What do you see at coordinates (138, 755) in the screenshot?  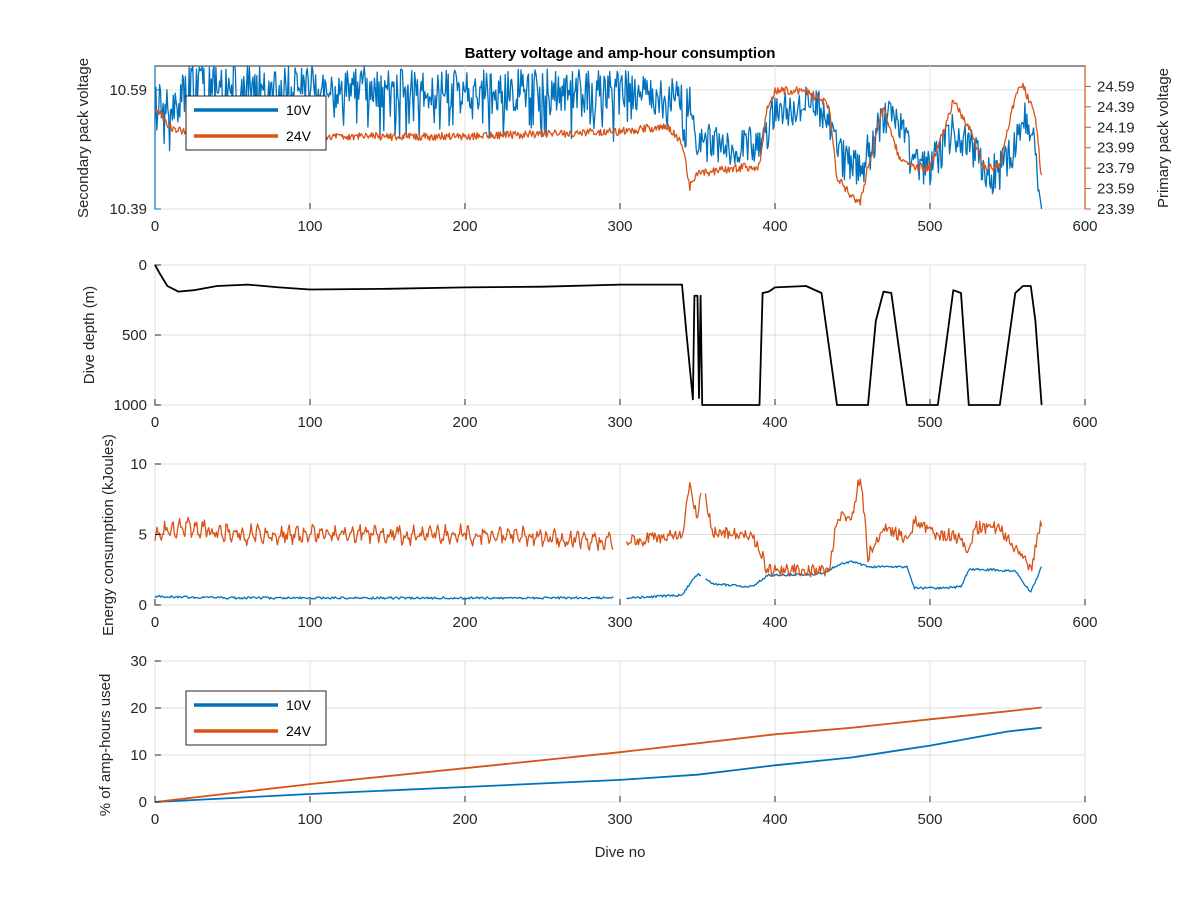 I see `amphours-ytick-label-10: 10` at bounding box center [138, 755].